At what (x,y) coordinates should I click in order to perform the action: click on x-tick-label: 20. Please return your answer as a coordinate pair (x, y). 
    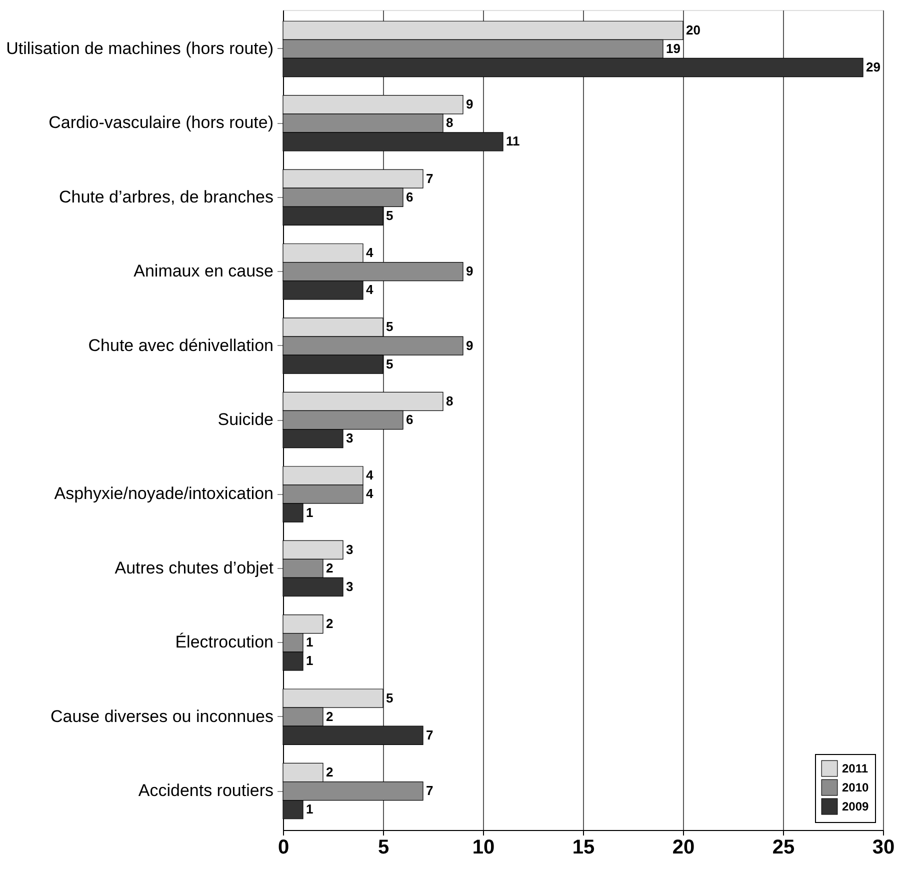
    Looking at the image, I should click on (683, 847).